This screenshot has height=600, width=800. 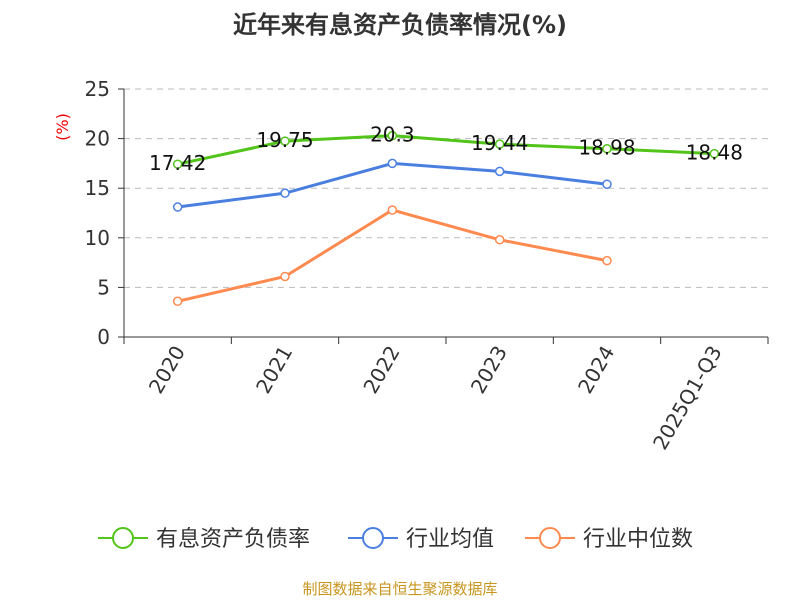 I want to click on data-label: 19.44, so click(x=499, y=143).